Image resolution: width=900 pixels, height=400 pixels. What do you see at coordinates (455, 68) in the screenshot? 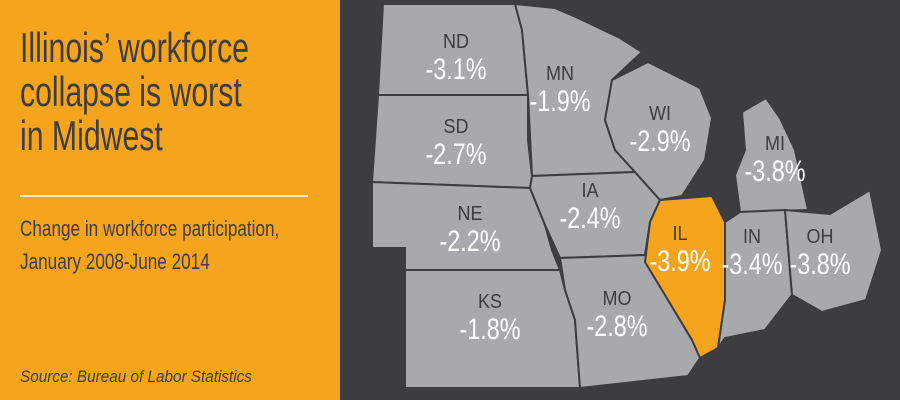
I see `state-value: -3.1%` at bounding box center [455, 68].